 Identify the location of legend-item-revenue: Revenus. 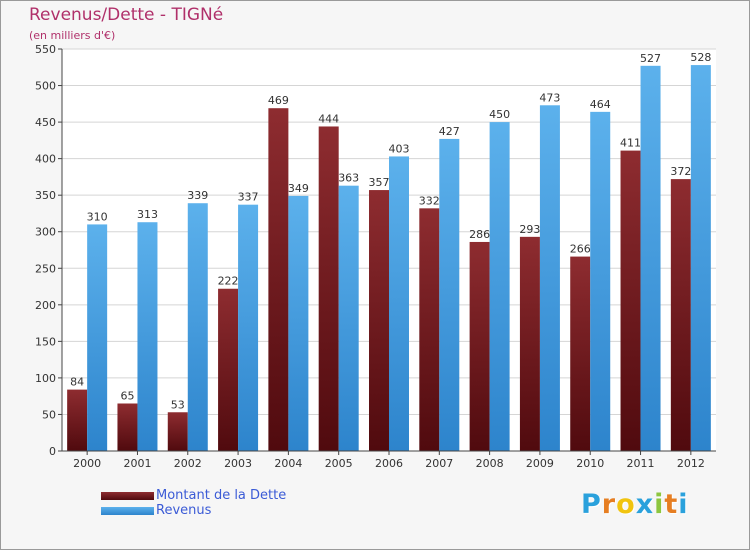
(193, 510).